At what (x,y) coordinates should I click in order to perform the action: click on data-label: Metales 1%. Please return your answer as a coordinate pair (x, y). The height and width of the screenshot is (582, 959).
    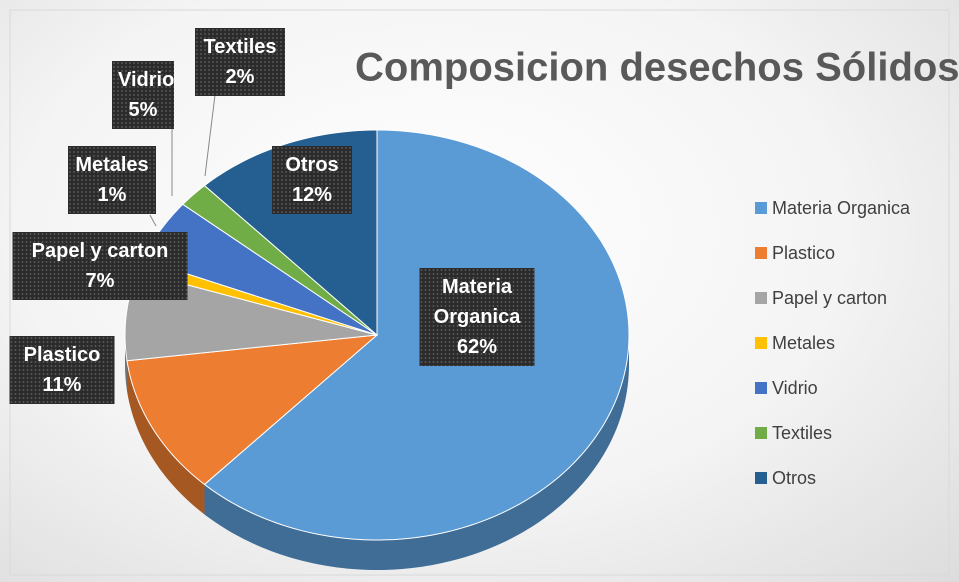
    Looking at the image, I should click on (112, 180).